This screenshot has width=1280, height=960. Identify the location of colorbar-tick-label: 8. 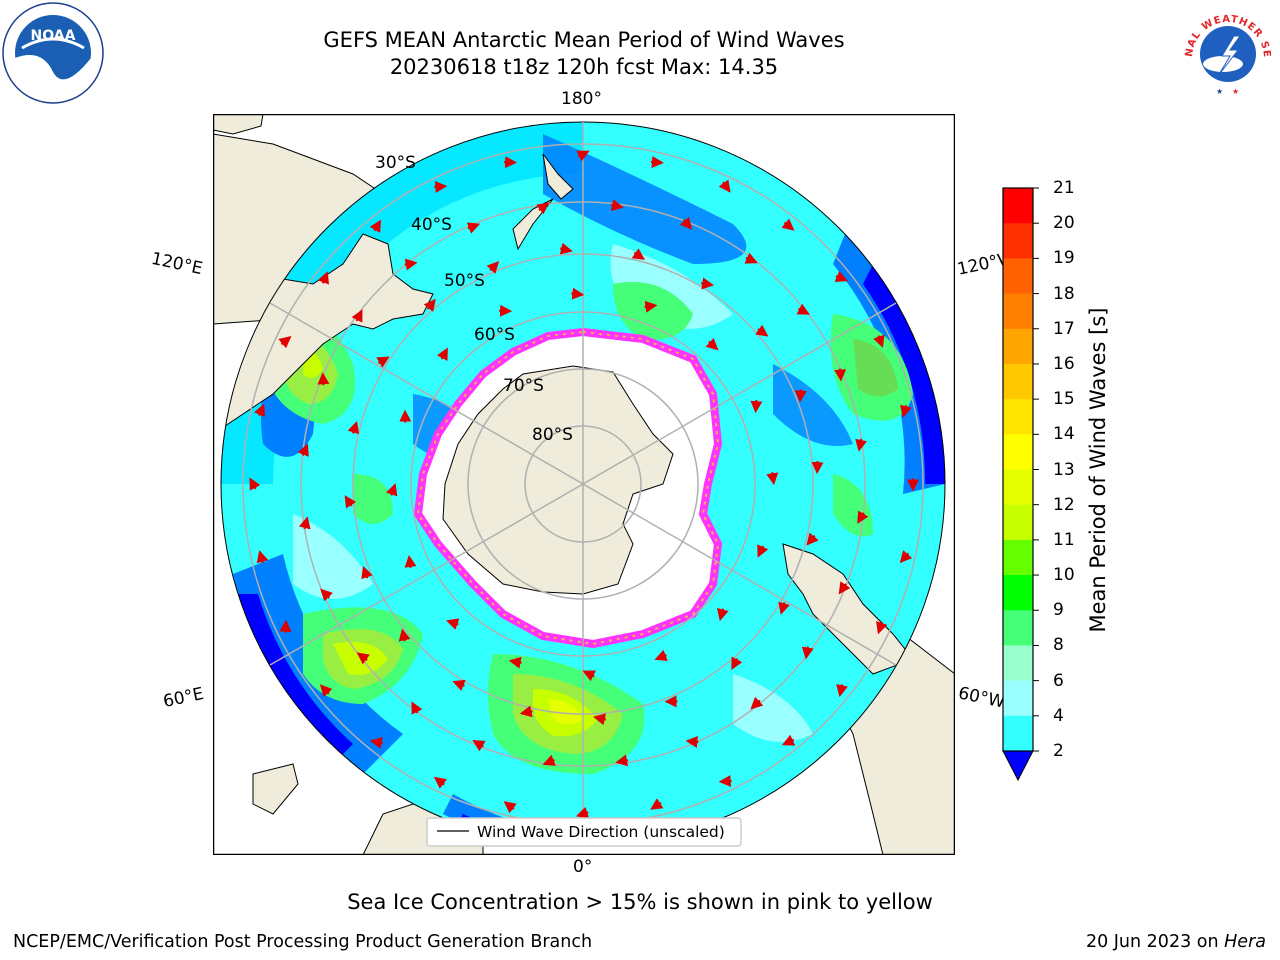
(1058, 645).